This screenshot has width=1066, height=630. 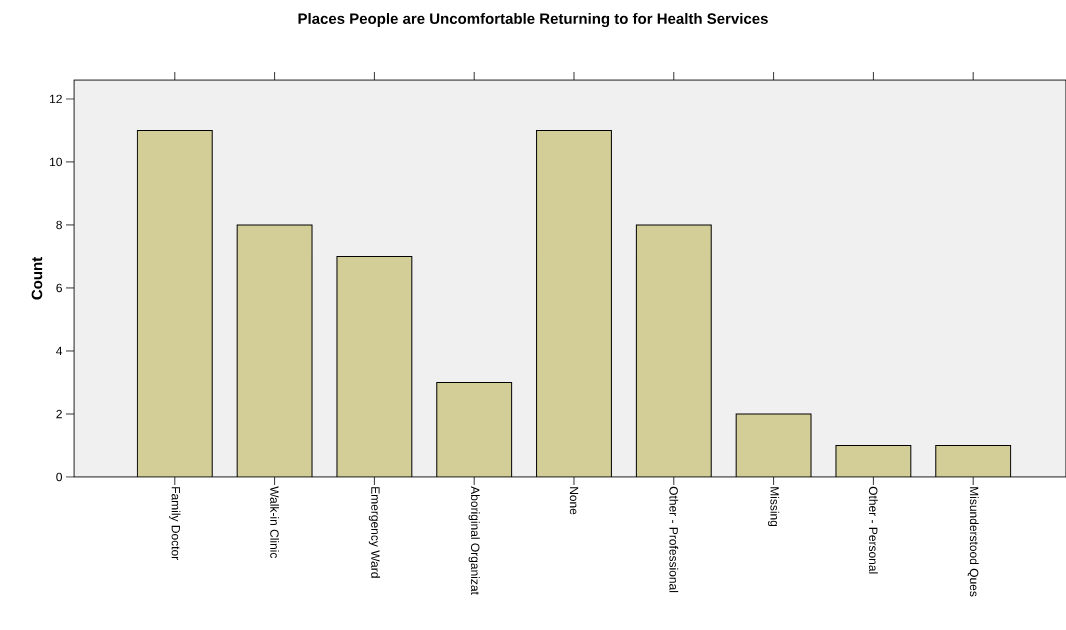 What do you see at coordinates (59, 225) in the screenshot?
I see `y-tick-label: 8` at bounding box center [59, 225].